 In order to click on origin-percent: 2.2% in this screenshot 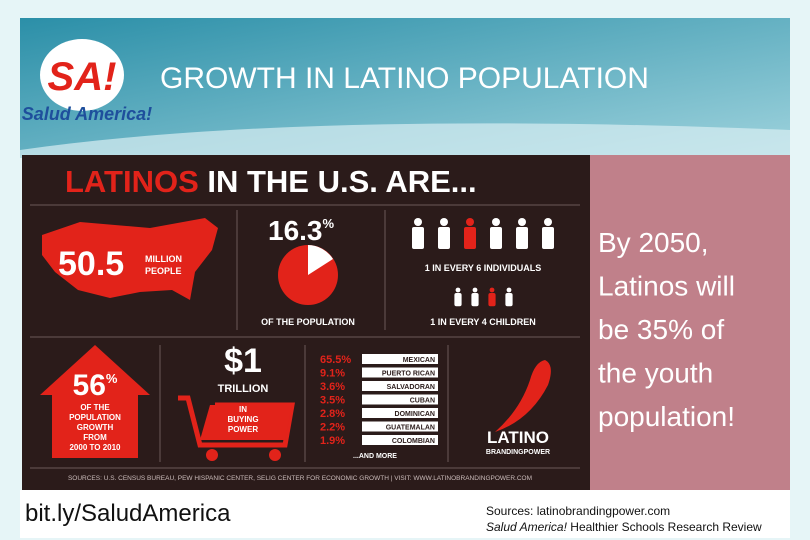, I will do `click(332, 428)`.